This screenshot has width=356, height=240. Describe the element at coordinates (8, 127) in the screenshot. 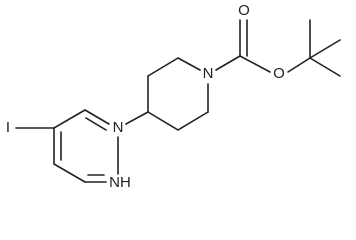

I see `atom-label: I` at that location.